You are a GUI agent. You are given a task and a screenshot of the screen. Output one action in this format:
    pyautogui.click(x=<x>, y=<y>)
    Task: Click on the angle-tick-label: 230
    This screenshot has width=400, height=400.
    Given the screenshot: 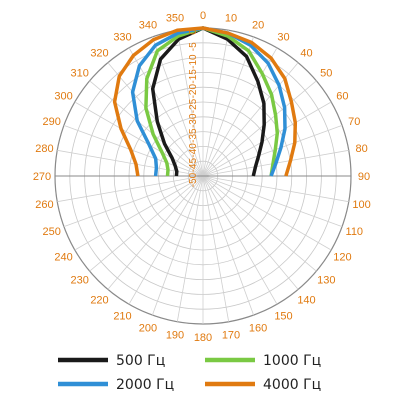 What is the action you would take?
    pyautogui.click(x=80, y=281)
    